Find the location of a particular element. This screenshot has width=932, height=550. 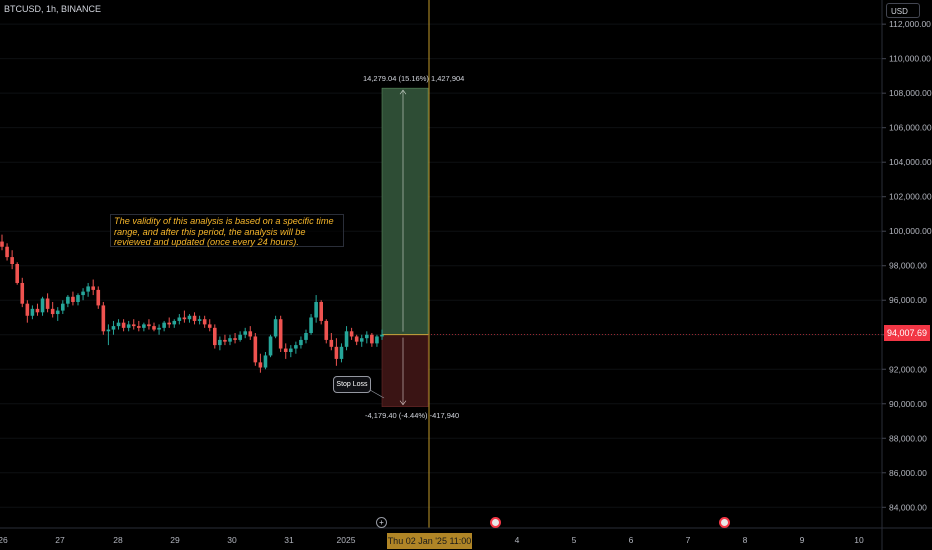

price-tick-label: 108,000.00 is located at coordinates (910, 93).